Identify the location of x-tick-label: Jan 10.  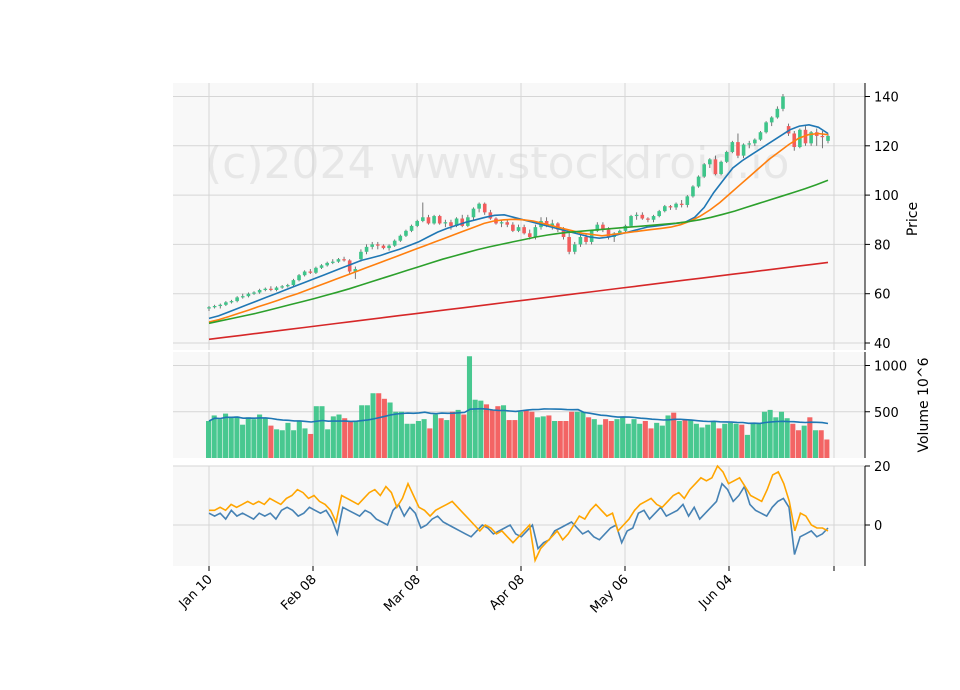
(196, 592).